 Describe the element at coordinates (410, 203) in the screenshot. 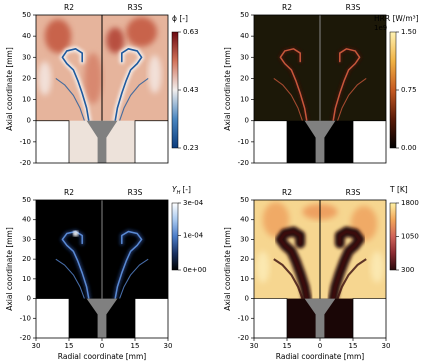

I see `colorbar-tick-label: 1800` at that location.